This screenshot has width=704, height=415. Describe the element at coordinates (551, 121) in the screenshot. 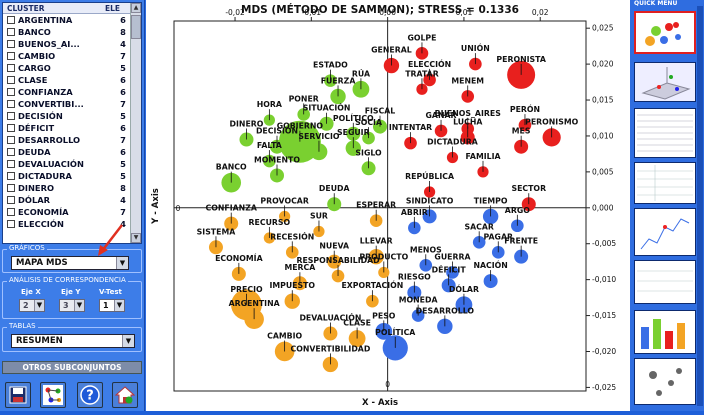

I see `point-label: PERONISMO` at that location.